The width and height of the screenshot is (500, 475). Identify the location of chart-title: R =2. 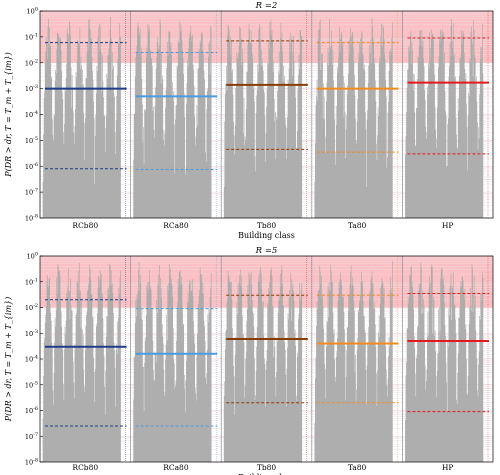
(266, 6).